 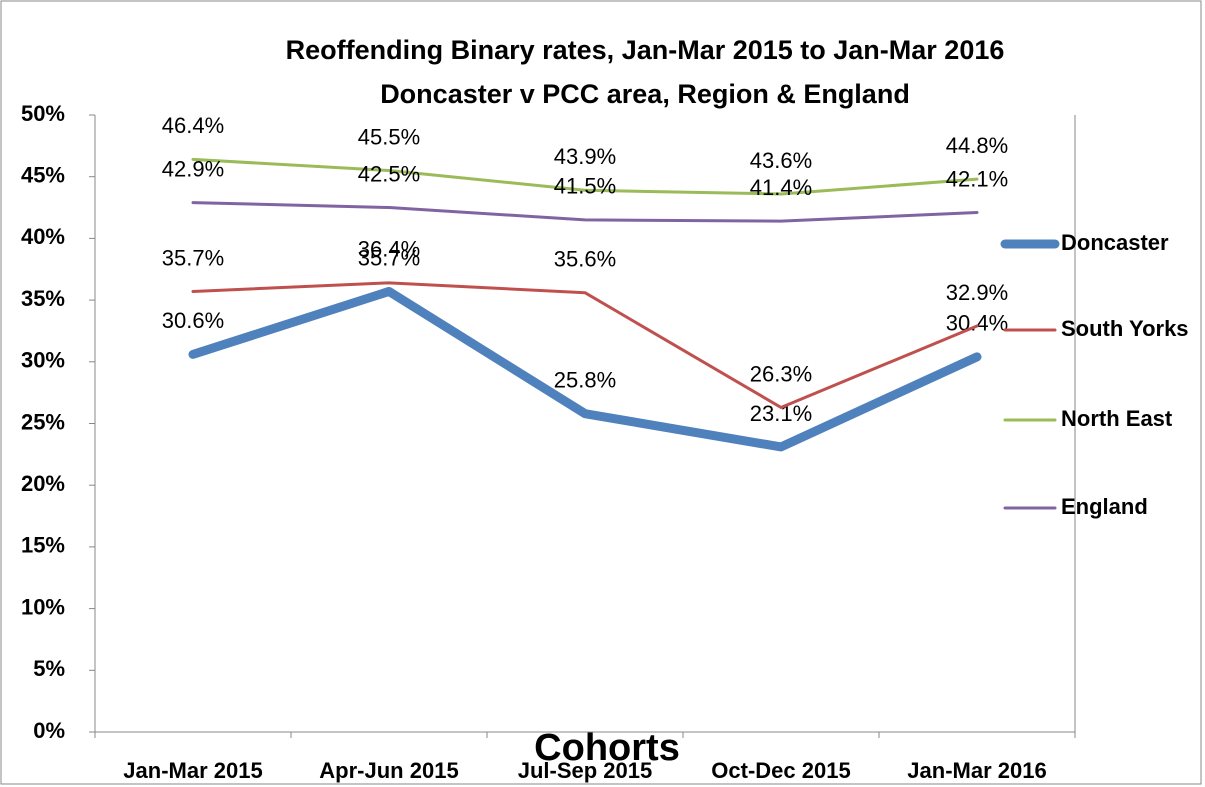 What do you see at coordinates (781, 373) in the screenshot?
I see `data-label: 26.3%` at bounding box center [781, 373].